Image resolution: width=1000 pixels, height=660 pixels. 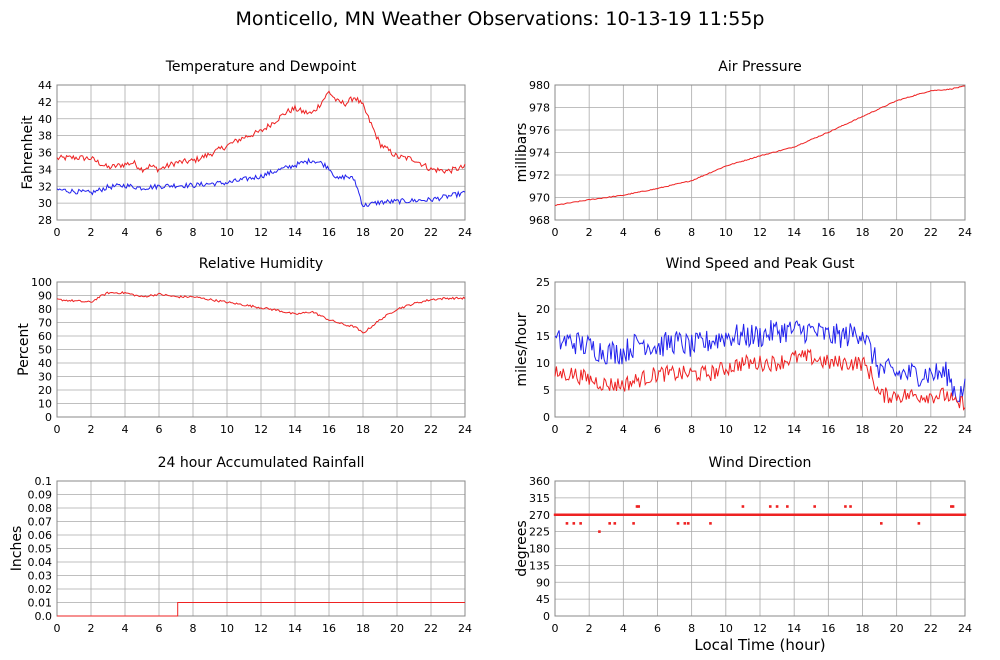 What do you see at coordinates (546, 390) in the screenshot?
I see `y-tick-label: 5` at bounding box center [546, 390].